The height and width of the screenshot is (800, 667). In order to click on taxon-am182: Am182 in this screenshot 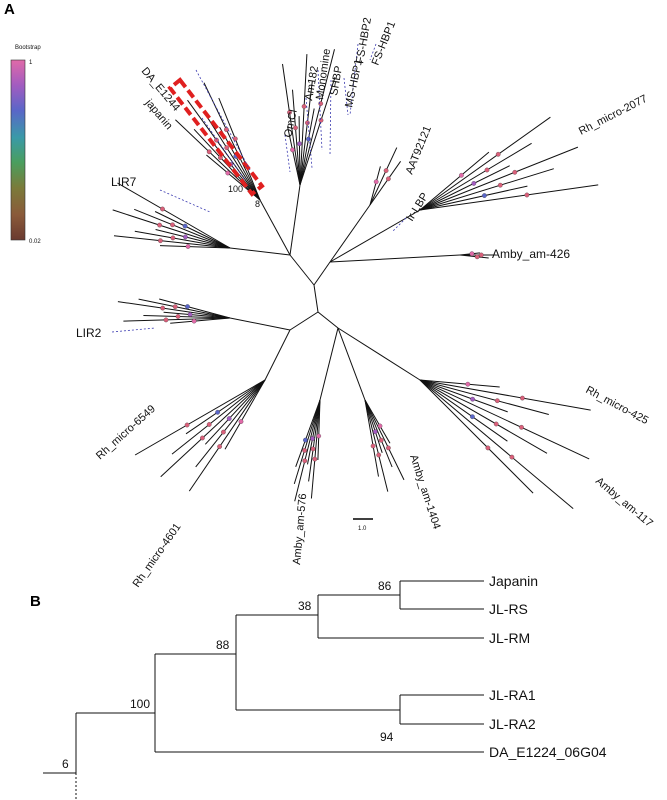, I will do `click(312, 83)`.